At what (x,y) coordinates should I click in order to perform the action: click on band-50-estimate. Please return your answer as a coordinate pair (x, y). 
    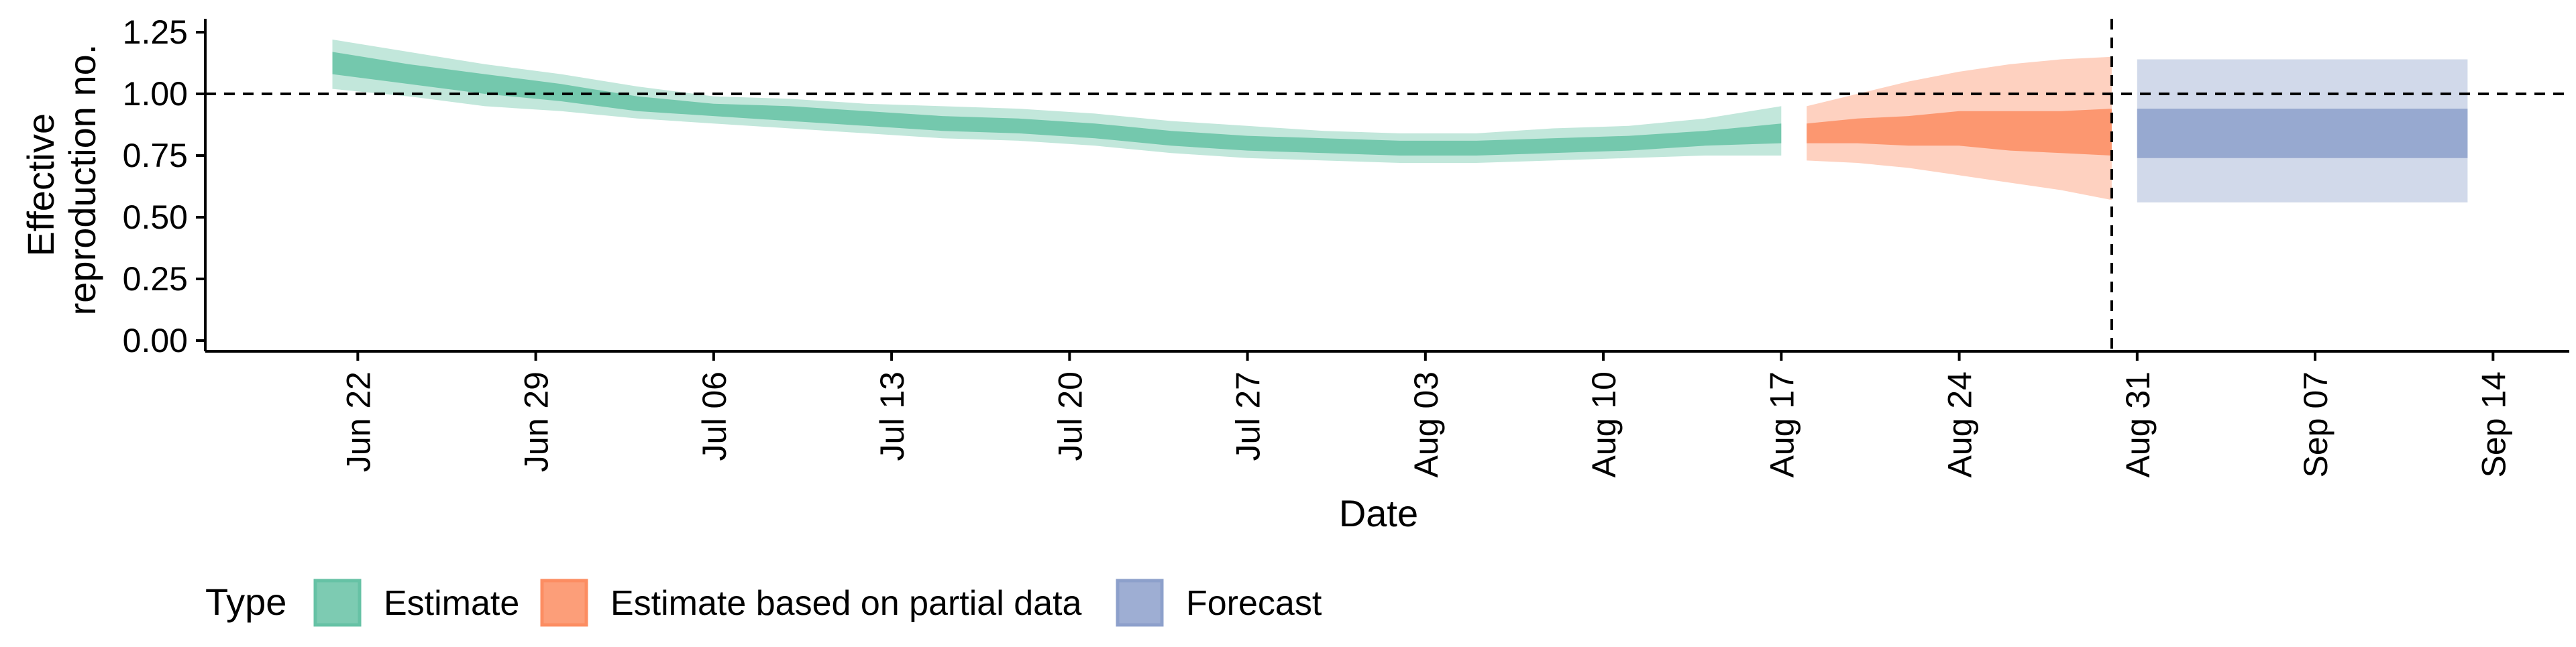
    Looking at the image, I should click on (1057, 104).